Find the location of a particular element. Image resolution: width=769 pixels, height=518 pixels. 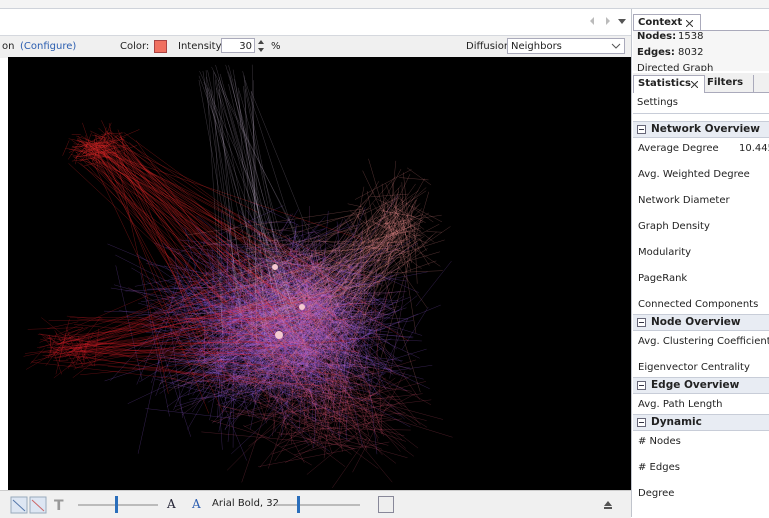

section-title: Dynamic is located at coordinates (676, 422).